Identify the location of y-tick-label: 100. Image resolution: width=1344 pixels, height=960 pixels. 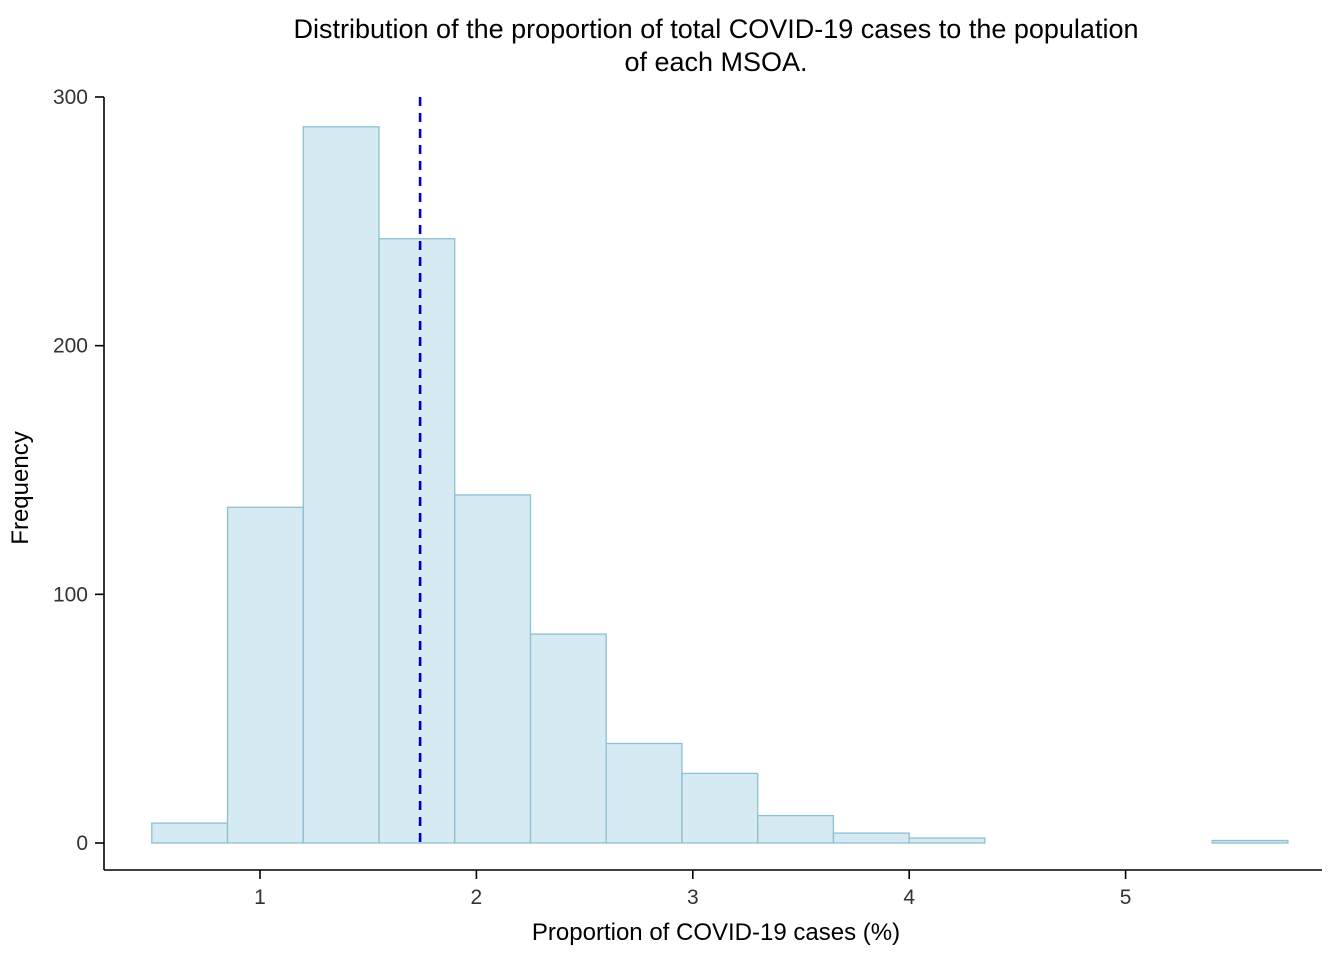
(70, 594).